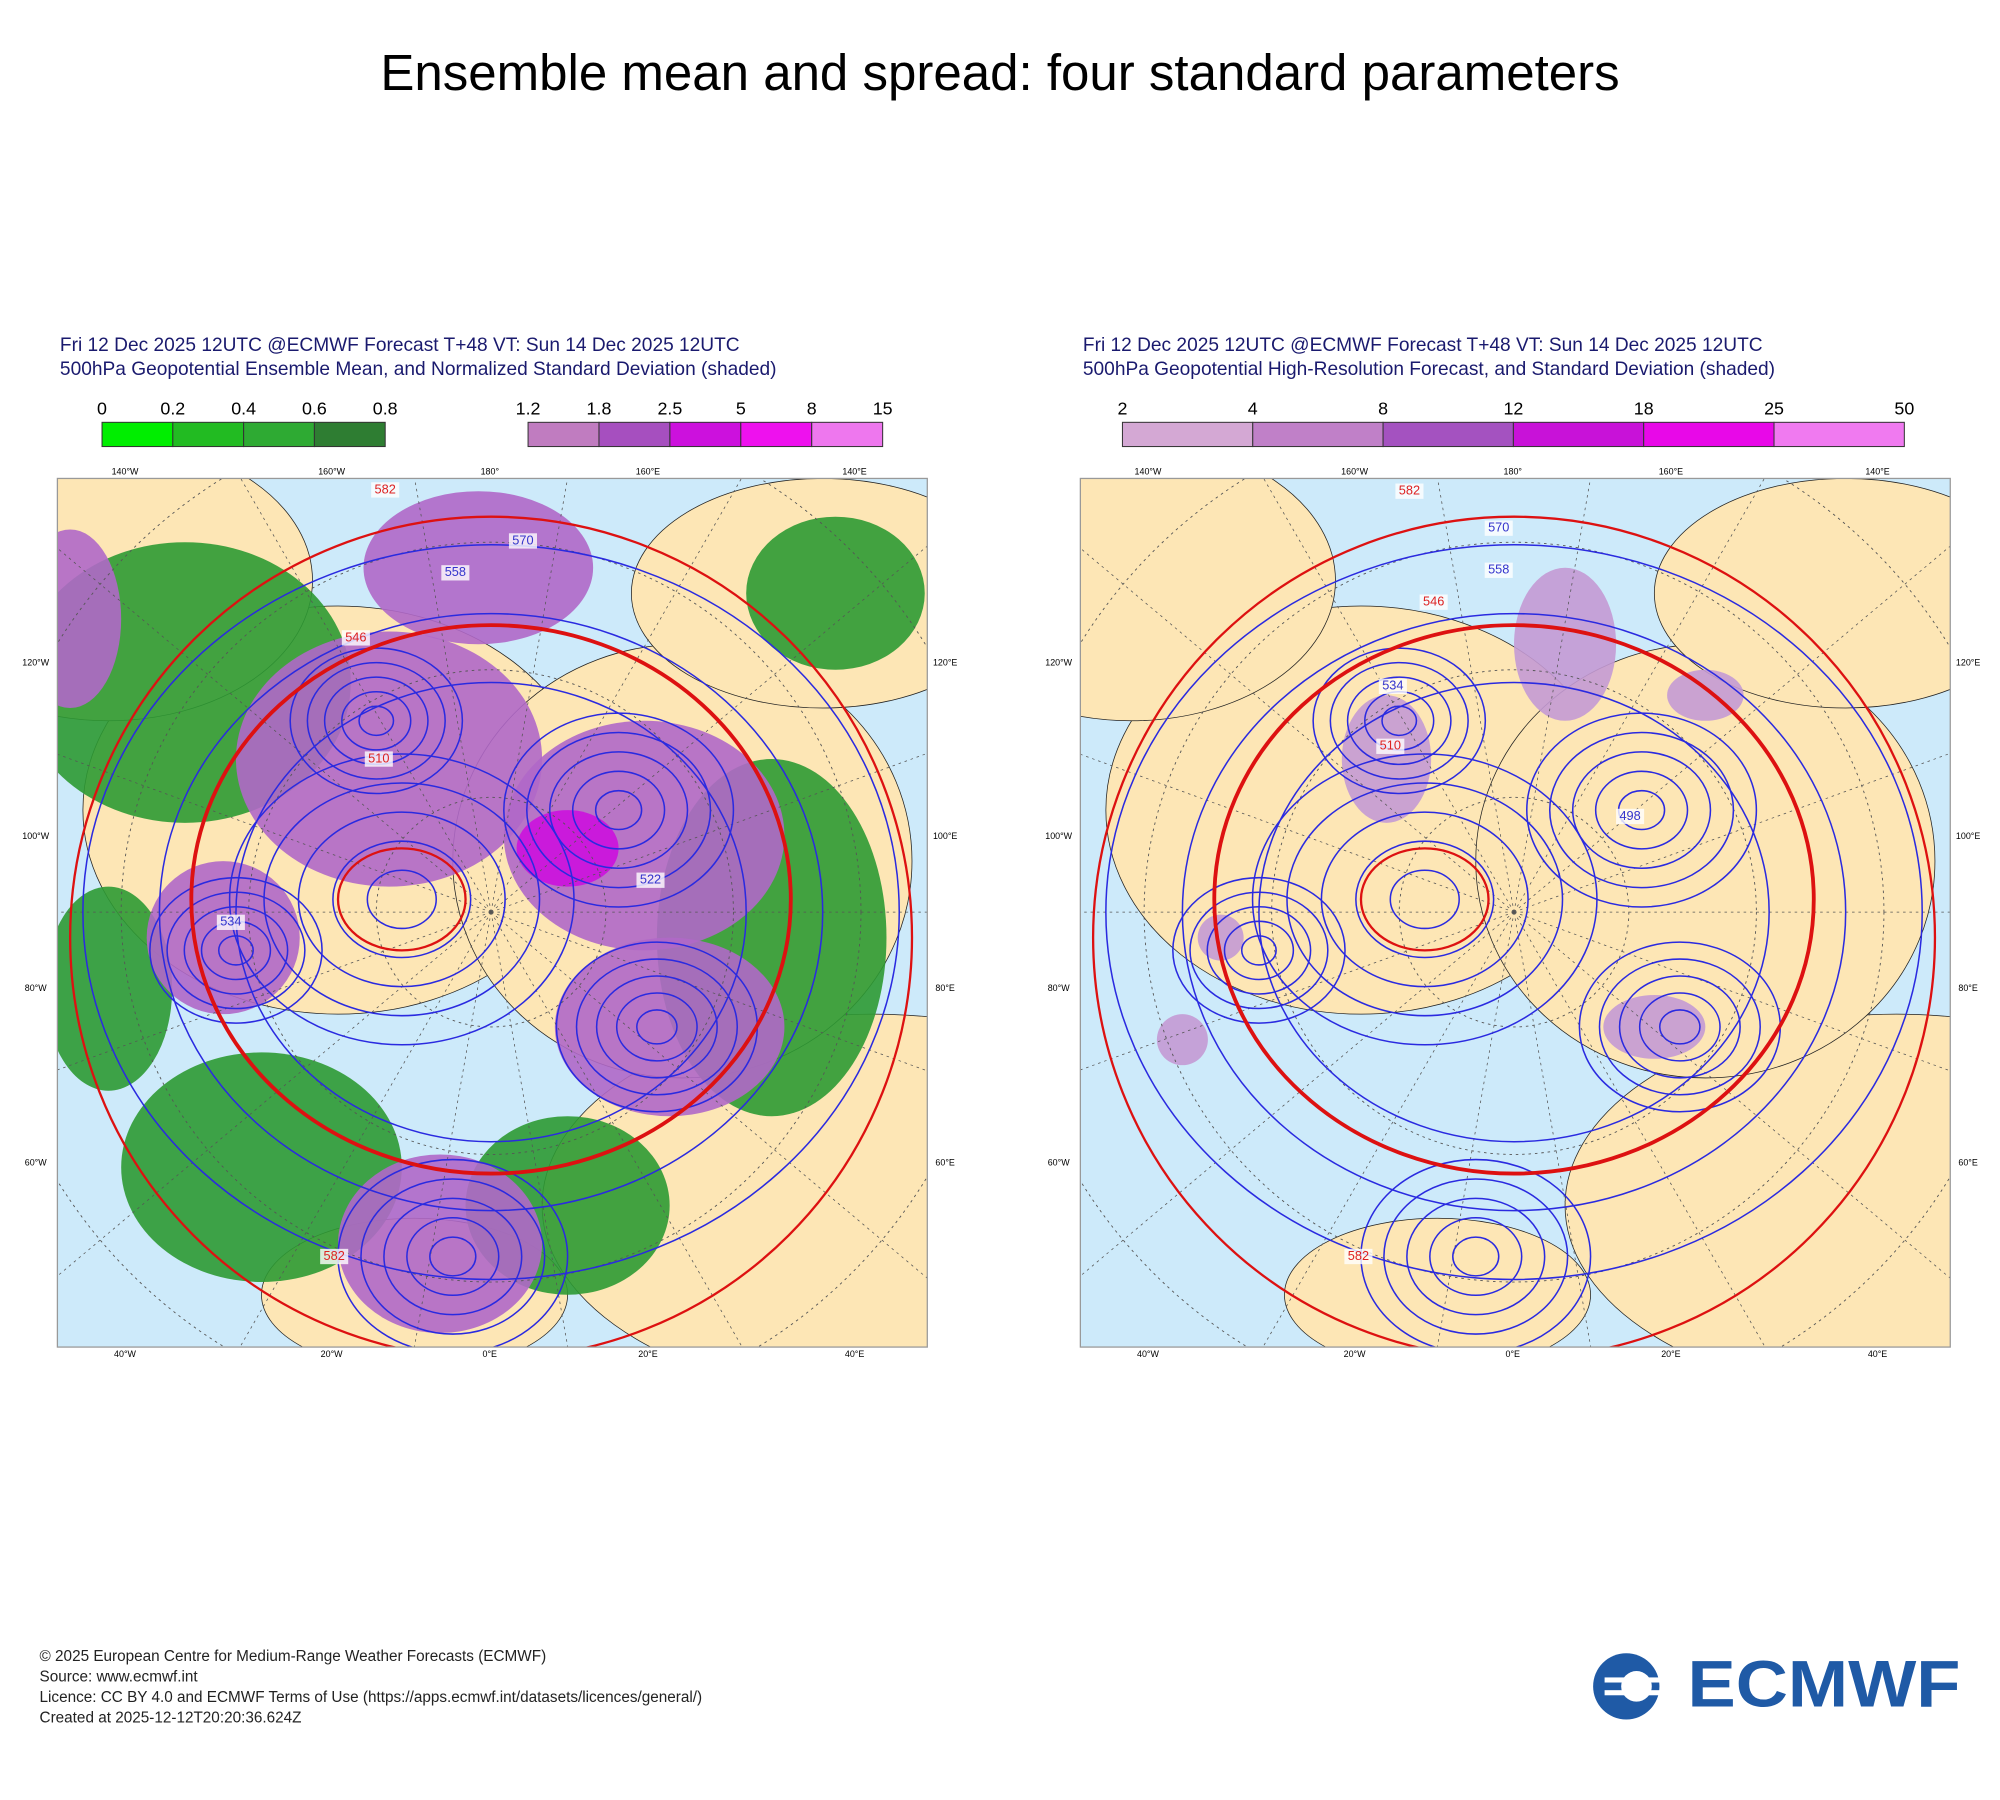 This screenshot has width=2000, height=1800. I want to click on lon-label: 20°W, so click(1355, 1354).